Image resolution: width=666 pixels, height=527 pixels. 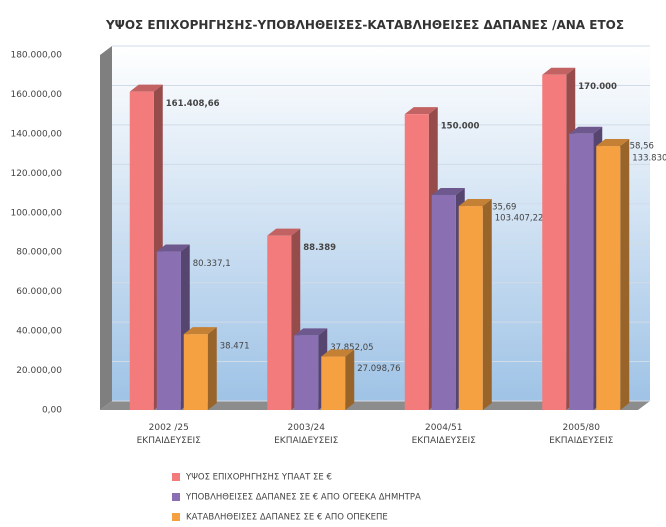 I want to click on x-tick-label: 2003/24 ΕΚΠΑΙΔΕΥΣΕΙΣ, so click(x=306, y=434).